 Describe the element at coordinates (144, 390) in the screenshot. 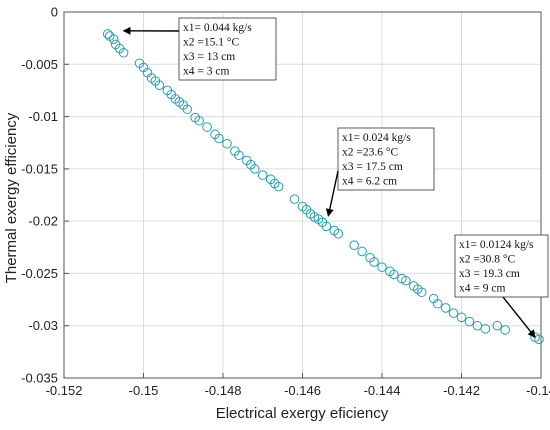

I see `x-tick-label: -0.15` at that location.